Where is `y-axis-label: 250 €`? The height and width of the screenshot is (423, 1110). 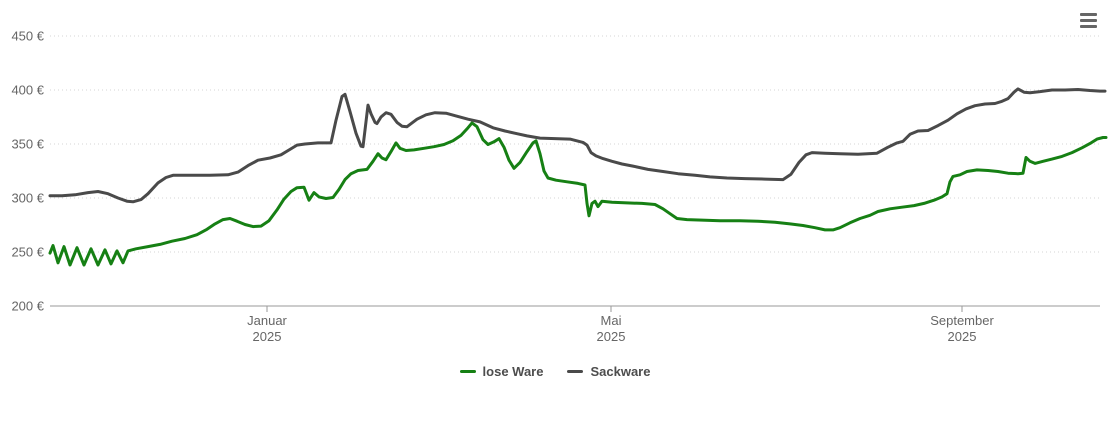 y-axis-label: 250 € is located at coordinates (27, 252).